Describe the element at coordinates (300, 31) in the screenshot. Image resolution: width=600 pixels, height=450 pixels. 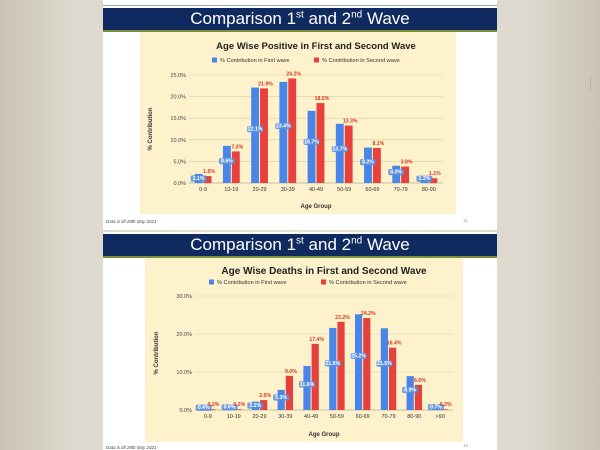
I see `heading-accent-line` at that location.